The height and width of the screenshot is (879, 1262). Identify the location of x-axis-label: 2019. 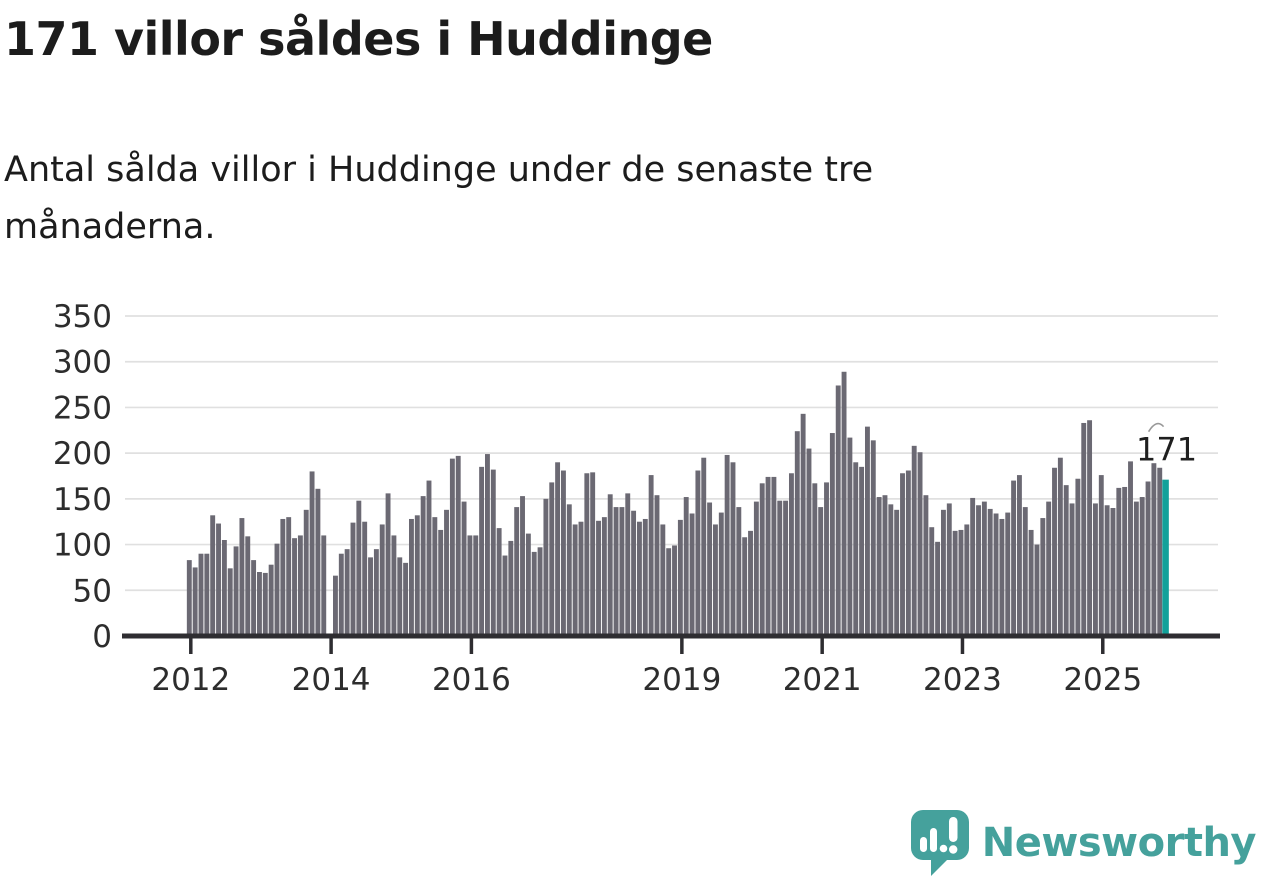
(681, 680).